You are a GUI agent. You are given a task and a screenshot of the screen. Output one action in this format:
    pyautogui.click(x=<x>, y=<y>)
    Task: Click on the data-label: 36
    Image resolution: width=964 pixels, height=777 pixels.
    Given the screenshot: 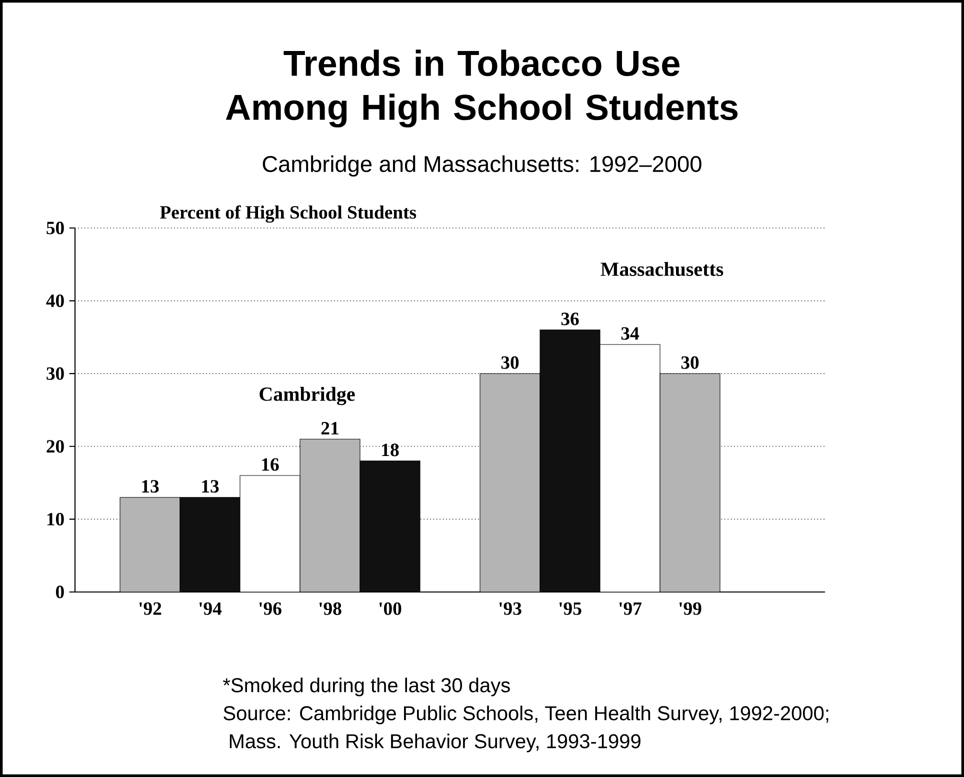 What is the action you would take?
    pyautogui.click(x=570, y=319)
    